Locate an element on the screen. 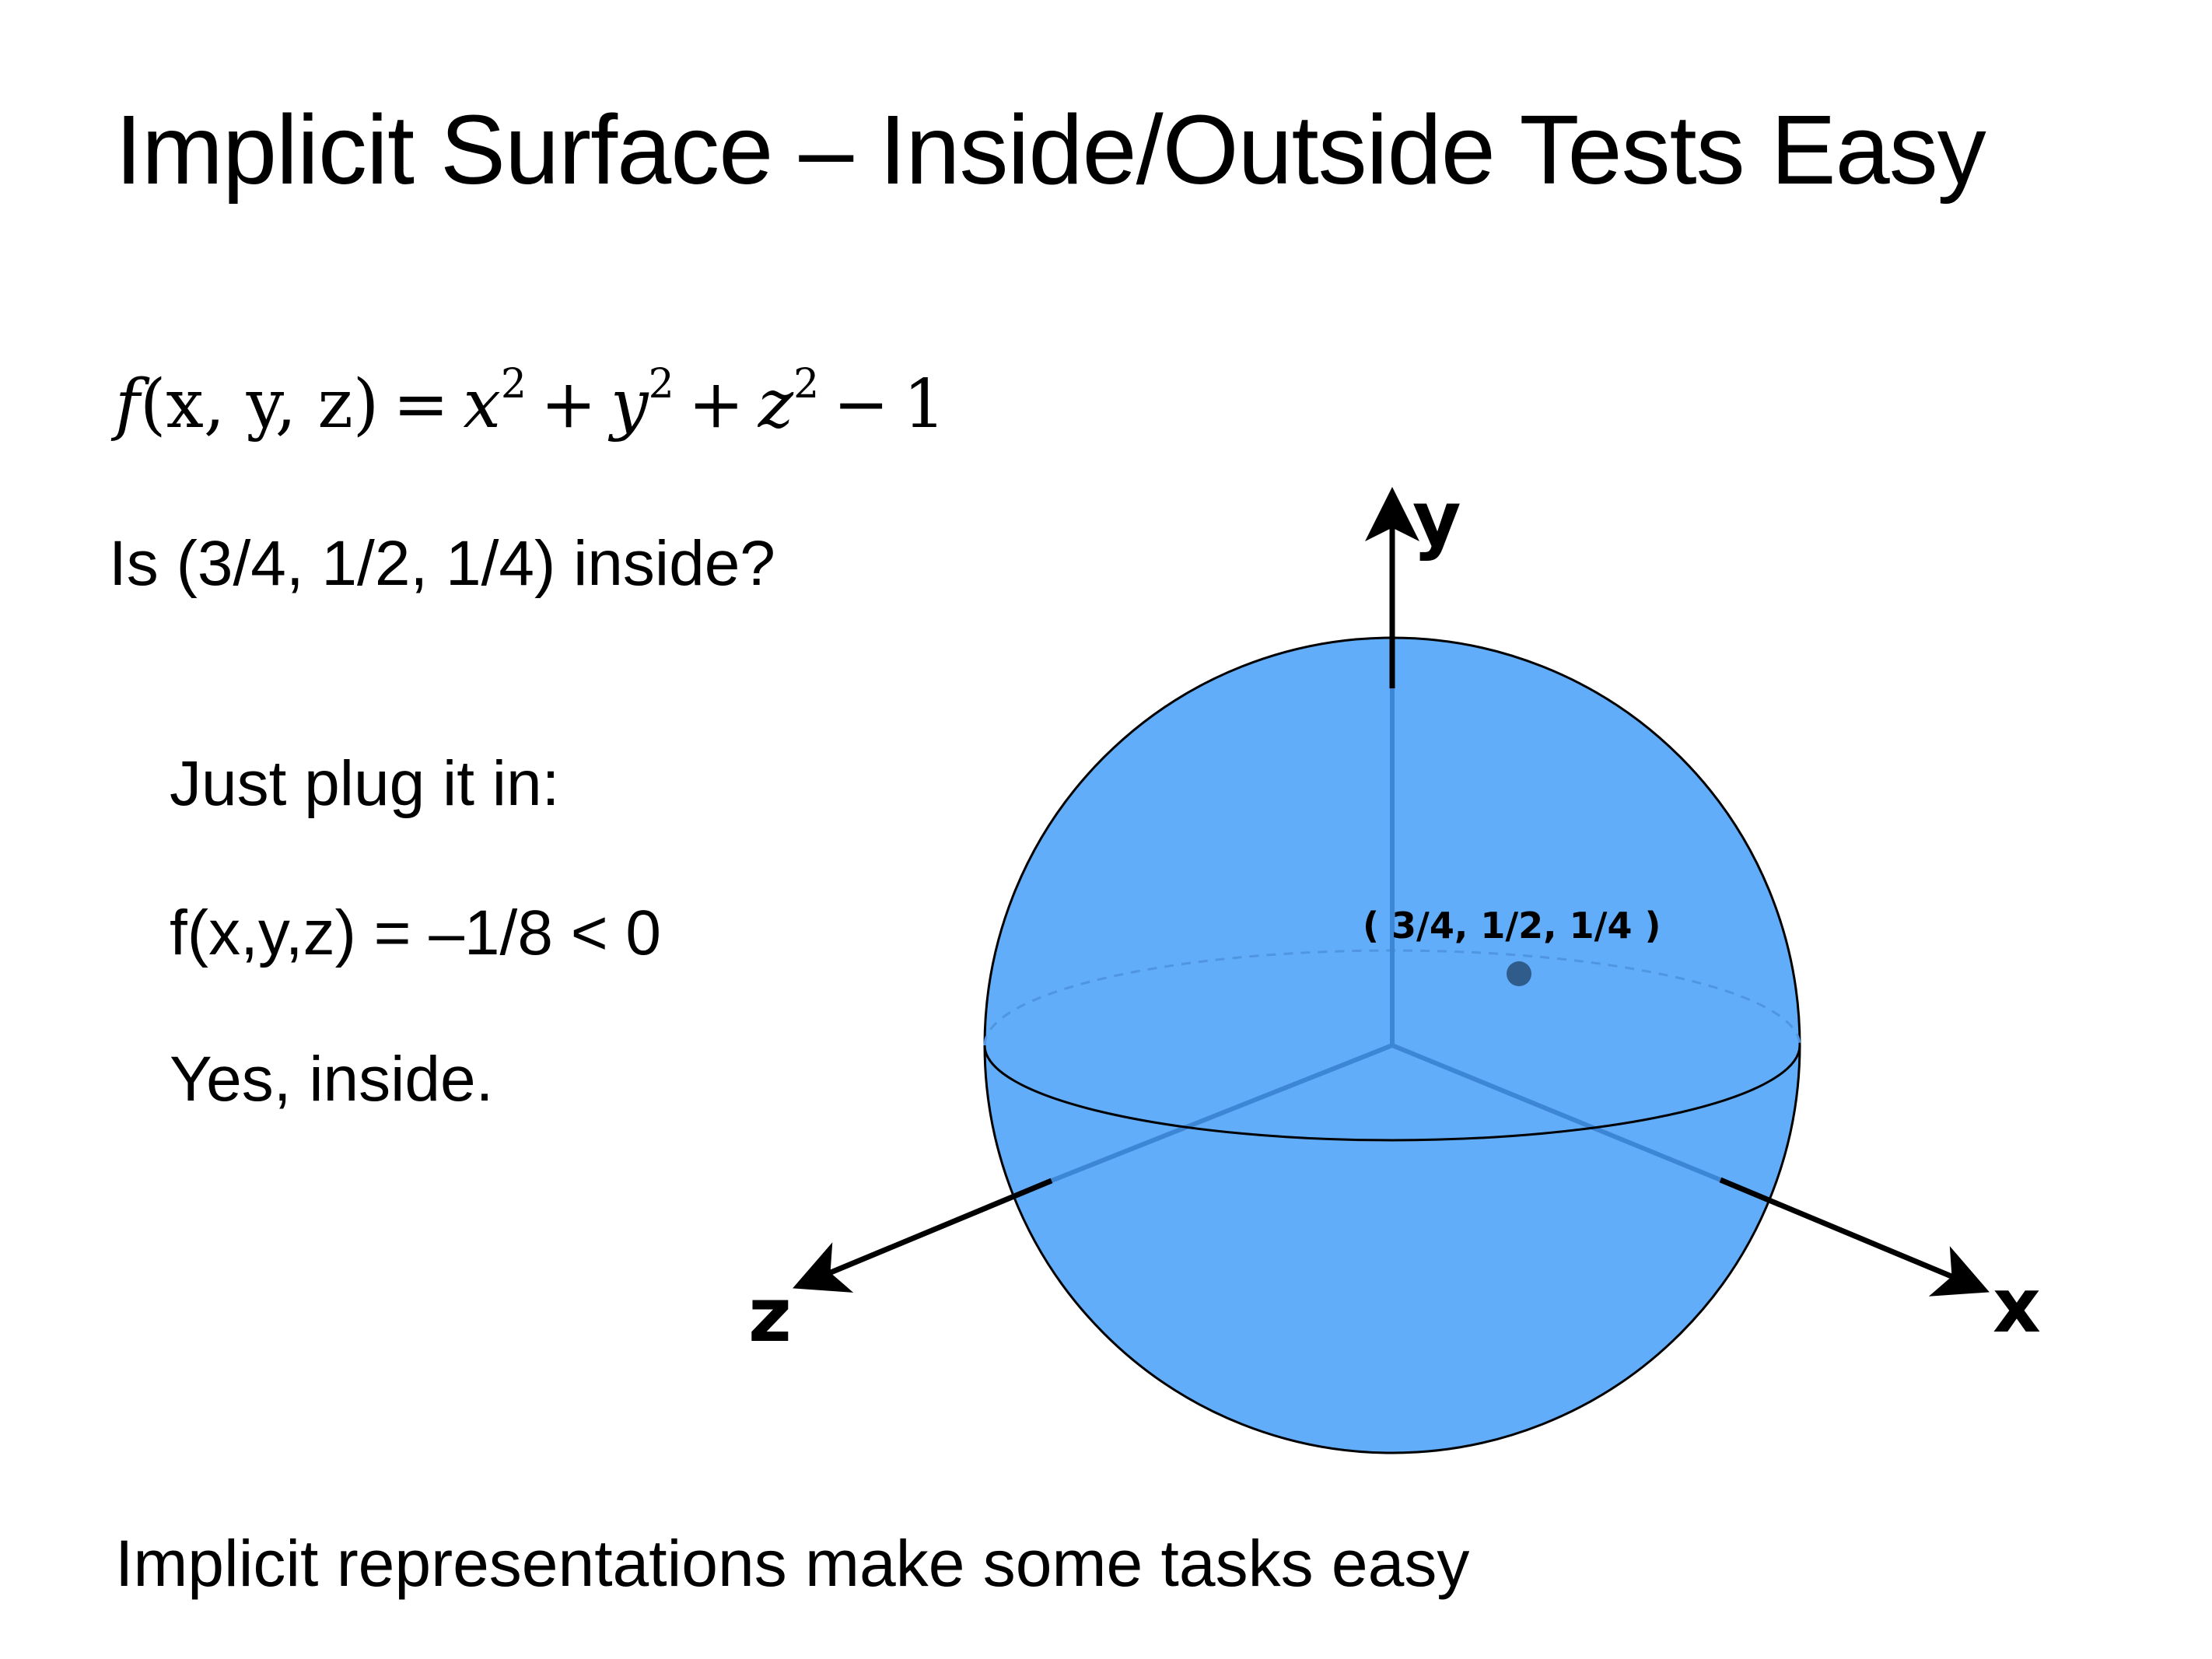  x-axis-label: x is located at coordinates (2017, 1306).